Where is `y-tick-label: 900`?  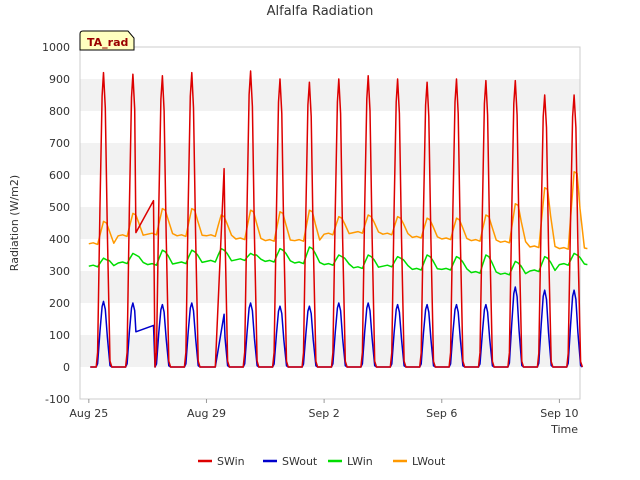 y-tick-label: 900 is located at coordinates (59, 79).